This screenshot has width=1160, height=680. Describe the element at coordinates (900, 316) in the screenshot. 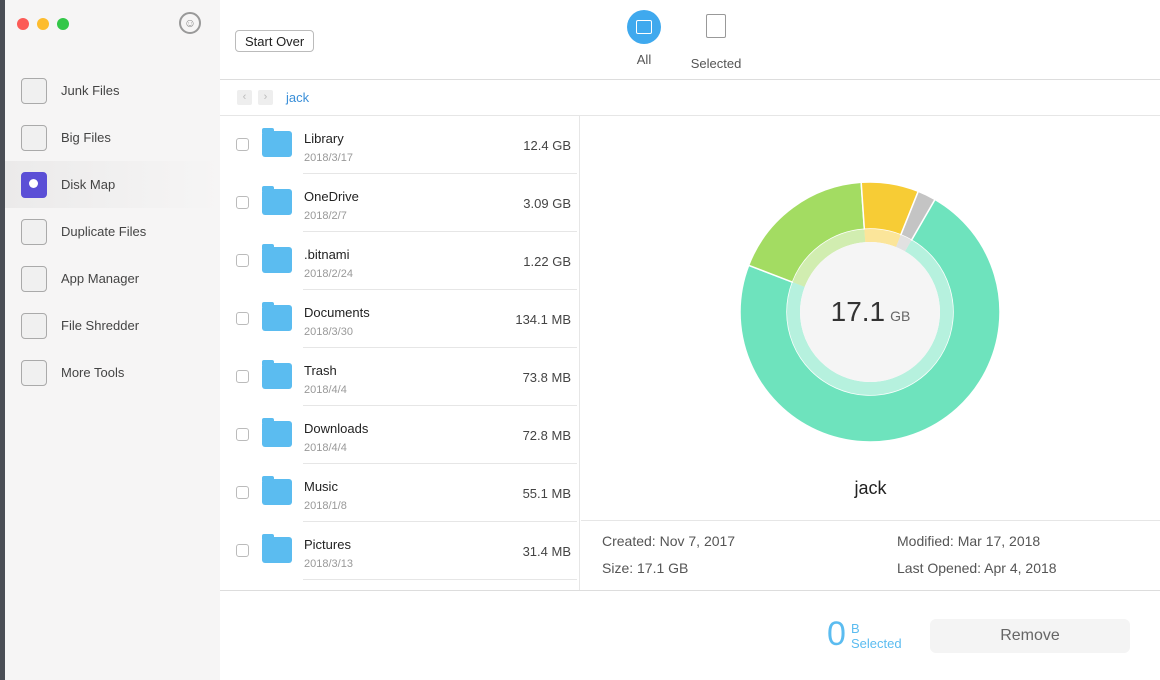

I see `center-unit: GB` at that location.